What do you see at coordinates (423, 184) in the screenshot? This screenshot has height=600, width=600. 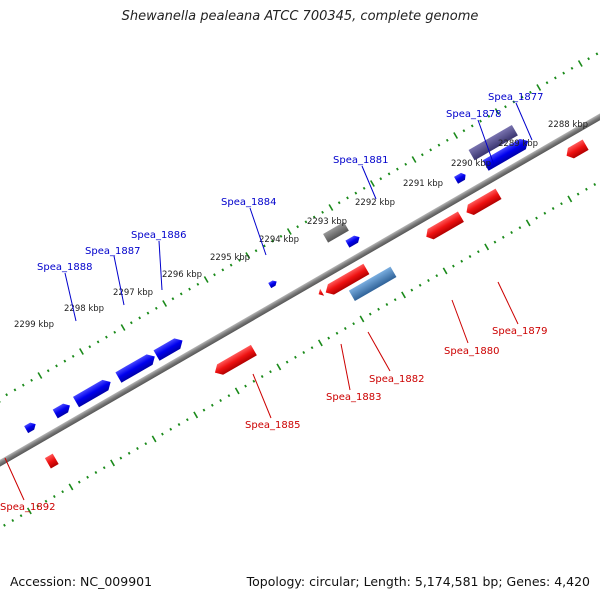 I see `scale-label: 2291 kbp` at bounding box center [423, 184].